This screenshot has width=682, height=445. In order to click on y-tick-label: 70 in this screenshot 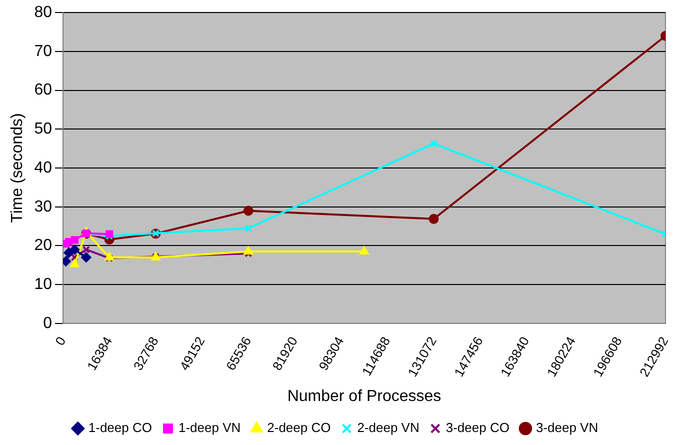, I will do `click(43, 51)`.